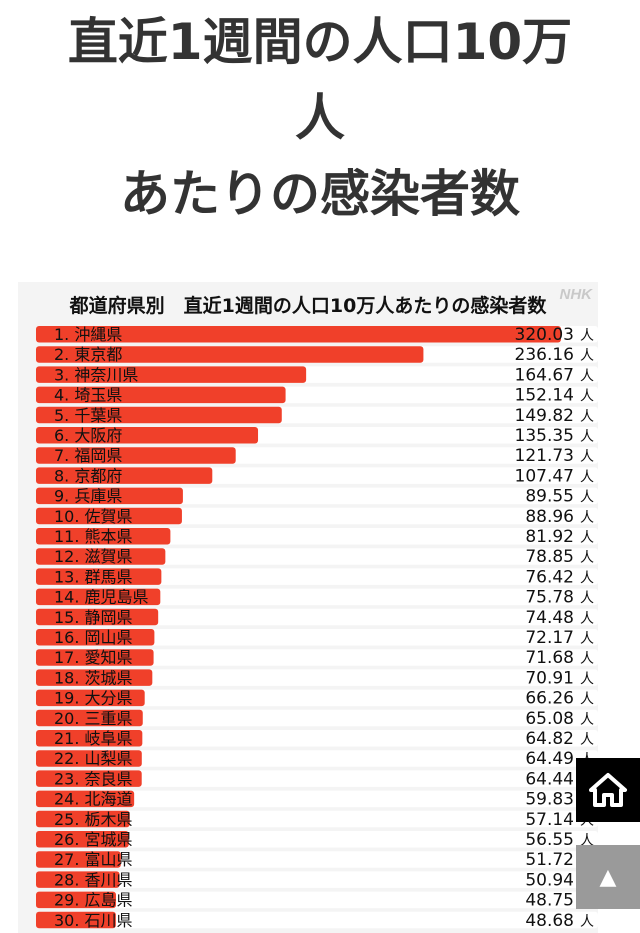  Describe the element at coordinates (308, 306) in the screenshot. I see `chart-title: 都道府県別 直近1週間の人口10万人あたりの感染者数` at that location.